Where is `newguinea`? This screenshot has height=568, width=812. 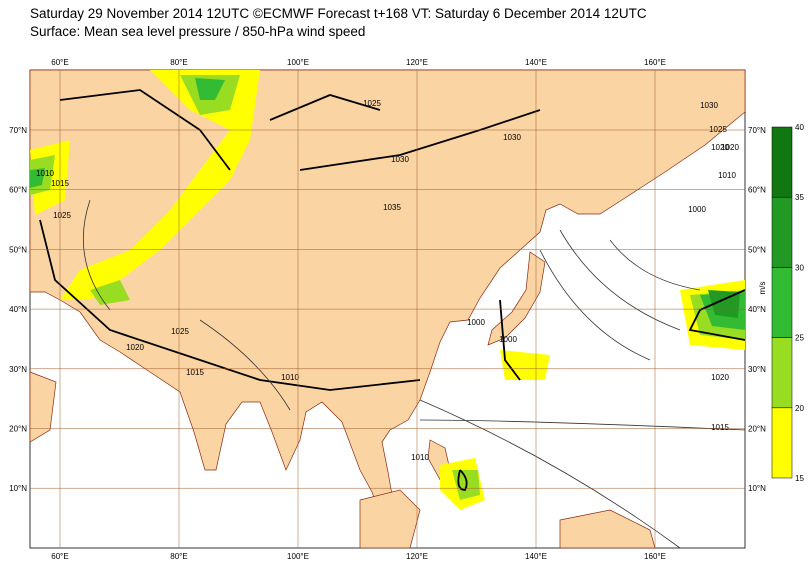
newguinea is located at coordinates (607, 529).